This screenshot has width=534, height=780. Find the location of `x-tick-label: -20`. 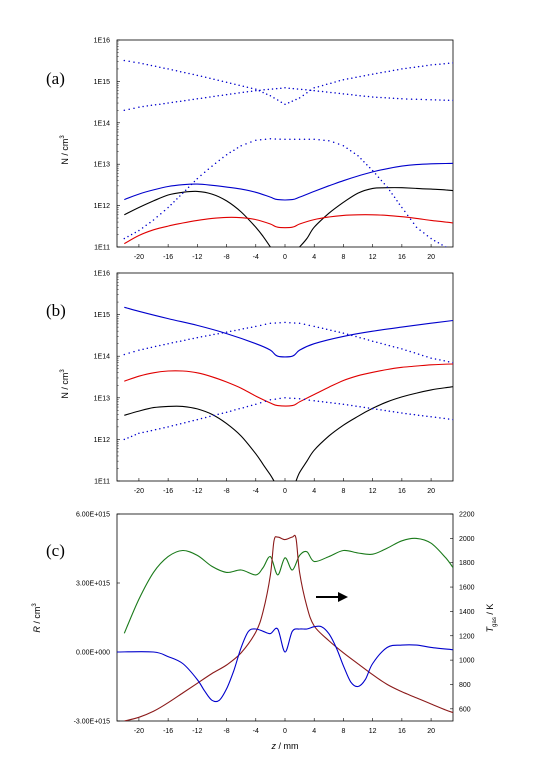

x-tick-label: -20 is located at coordinates (139, 257).